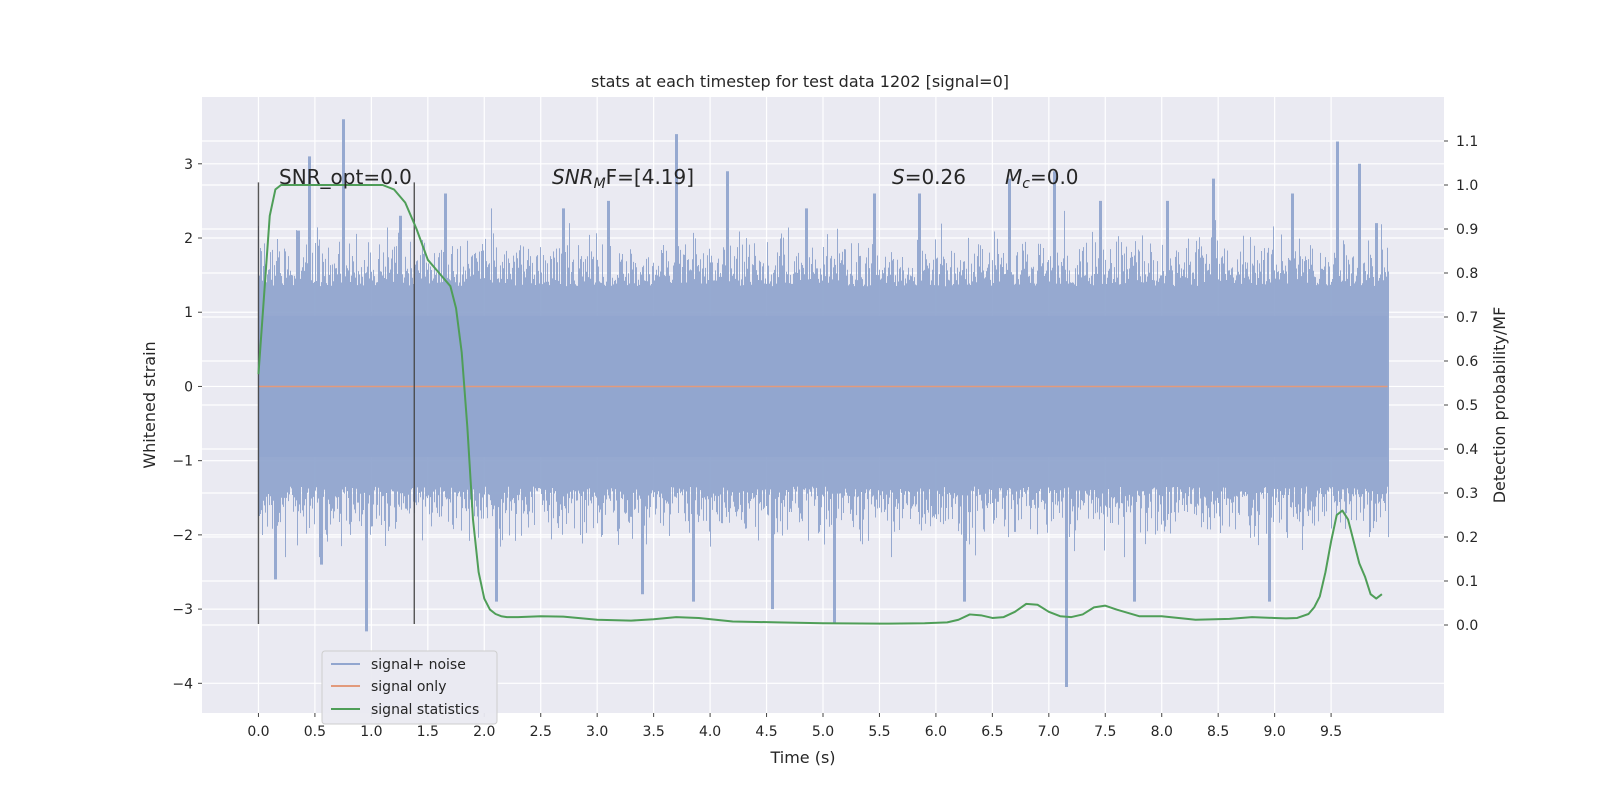 Image resolution: width=1600 pixels, height=800 pixels. I want to click on y-axis-label: Whitened strain, so click(149, 404).